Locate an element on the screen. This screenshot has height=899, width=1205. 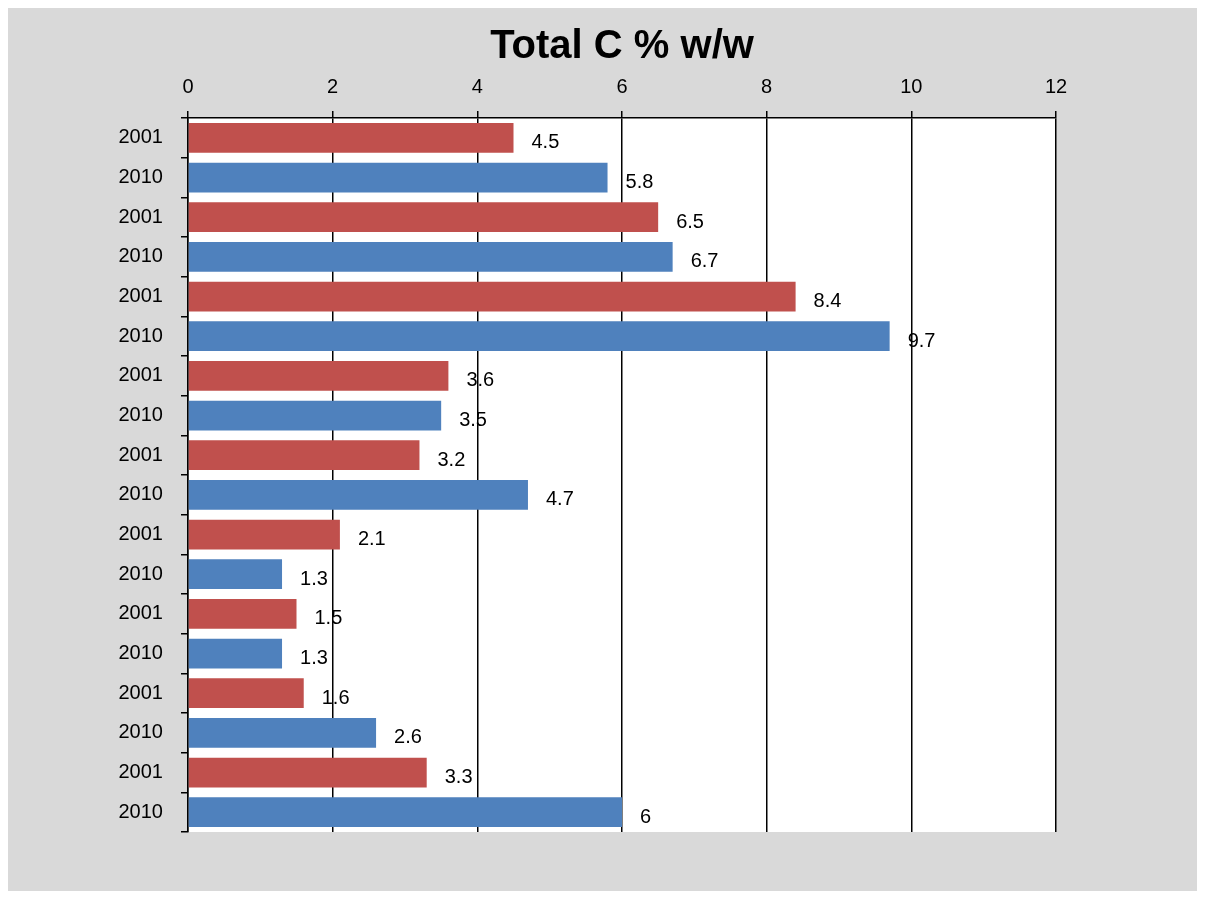
data-label: 8.4 is located at coordinates (827, 300).